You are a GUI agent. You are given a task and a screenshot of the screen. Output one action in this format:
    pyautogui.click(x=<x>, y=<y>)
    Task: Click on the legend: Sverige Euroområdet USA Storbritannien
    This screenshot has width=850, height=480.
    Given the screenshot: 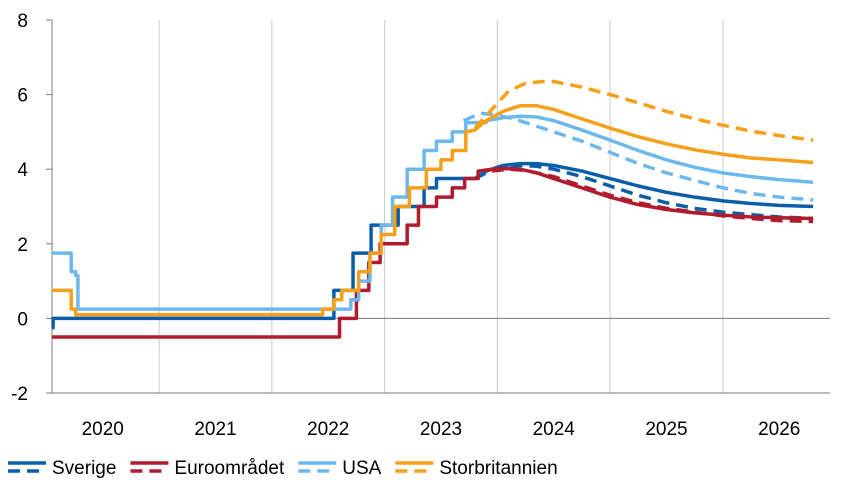 What is the action you would take?
    pyautogui.click(x=283, y=468)
    